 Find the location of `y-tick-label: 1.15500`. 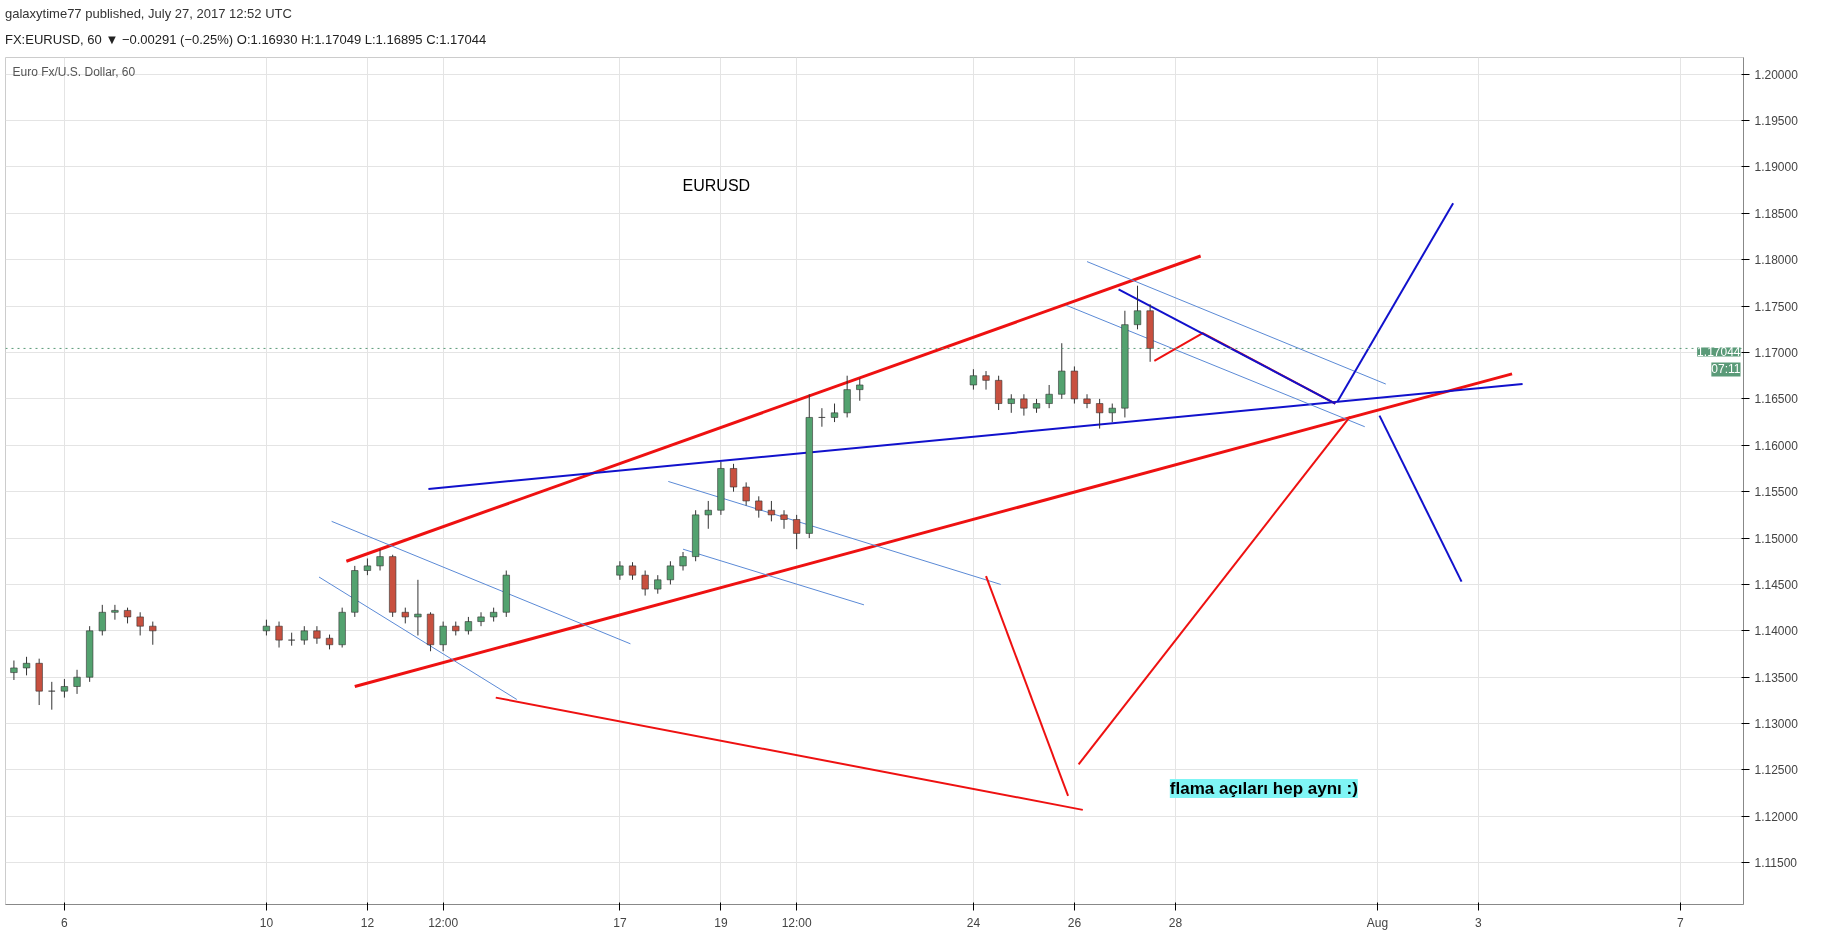

y-tick-label: 1.15500 is located at coordinates (1776, 492).